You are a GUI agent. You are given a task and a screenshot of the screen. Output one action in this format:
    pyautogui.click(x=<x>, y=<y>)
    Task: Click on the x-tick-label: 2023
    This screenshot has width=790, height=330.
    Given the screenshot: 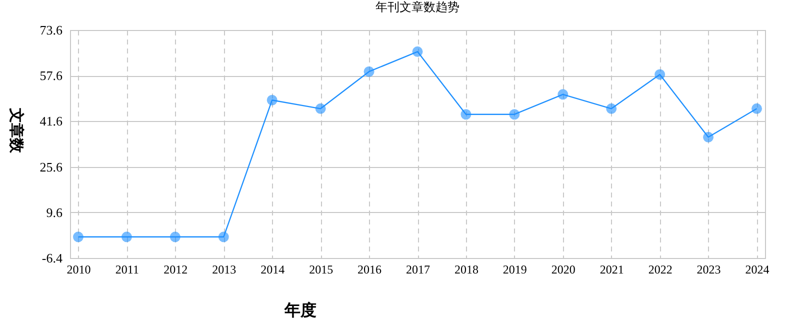 What is the action you would take?
    pyautogui.click(x=708, y=269)
    